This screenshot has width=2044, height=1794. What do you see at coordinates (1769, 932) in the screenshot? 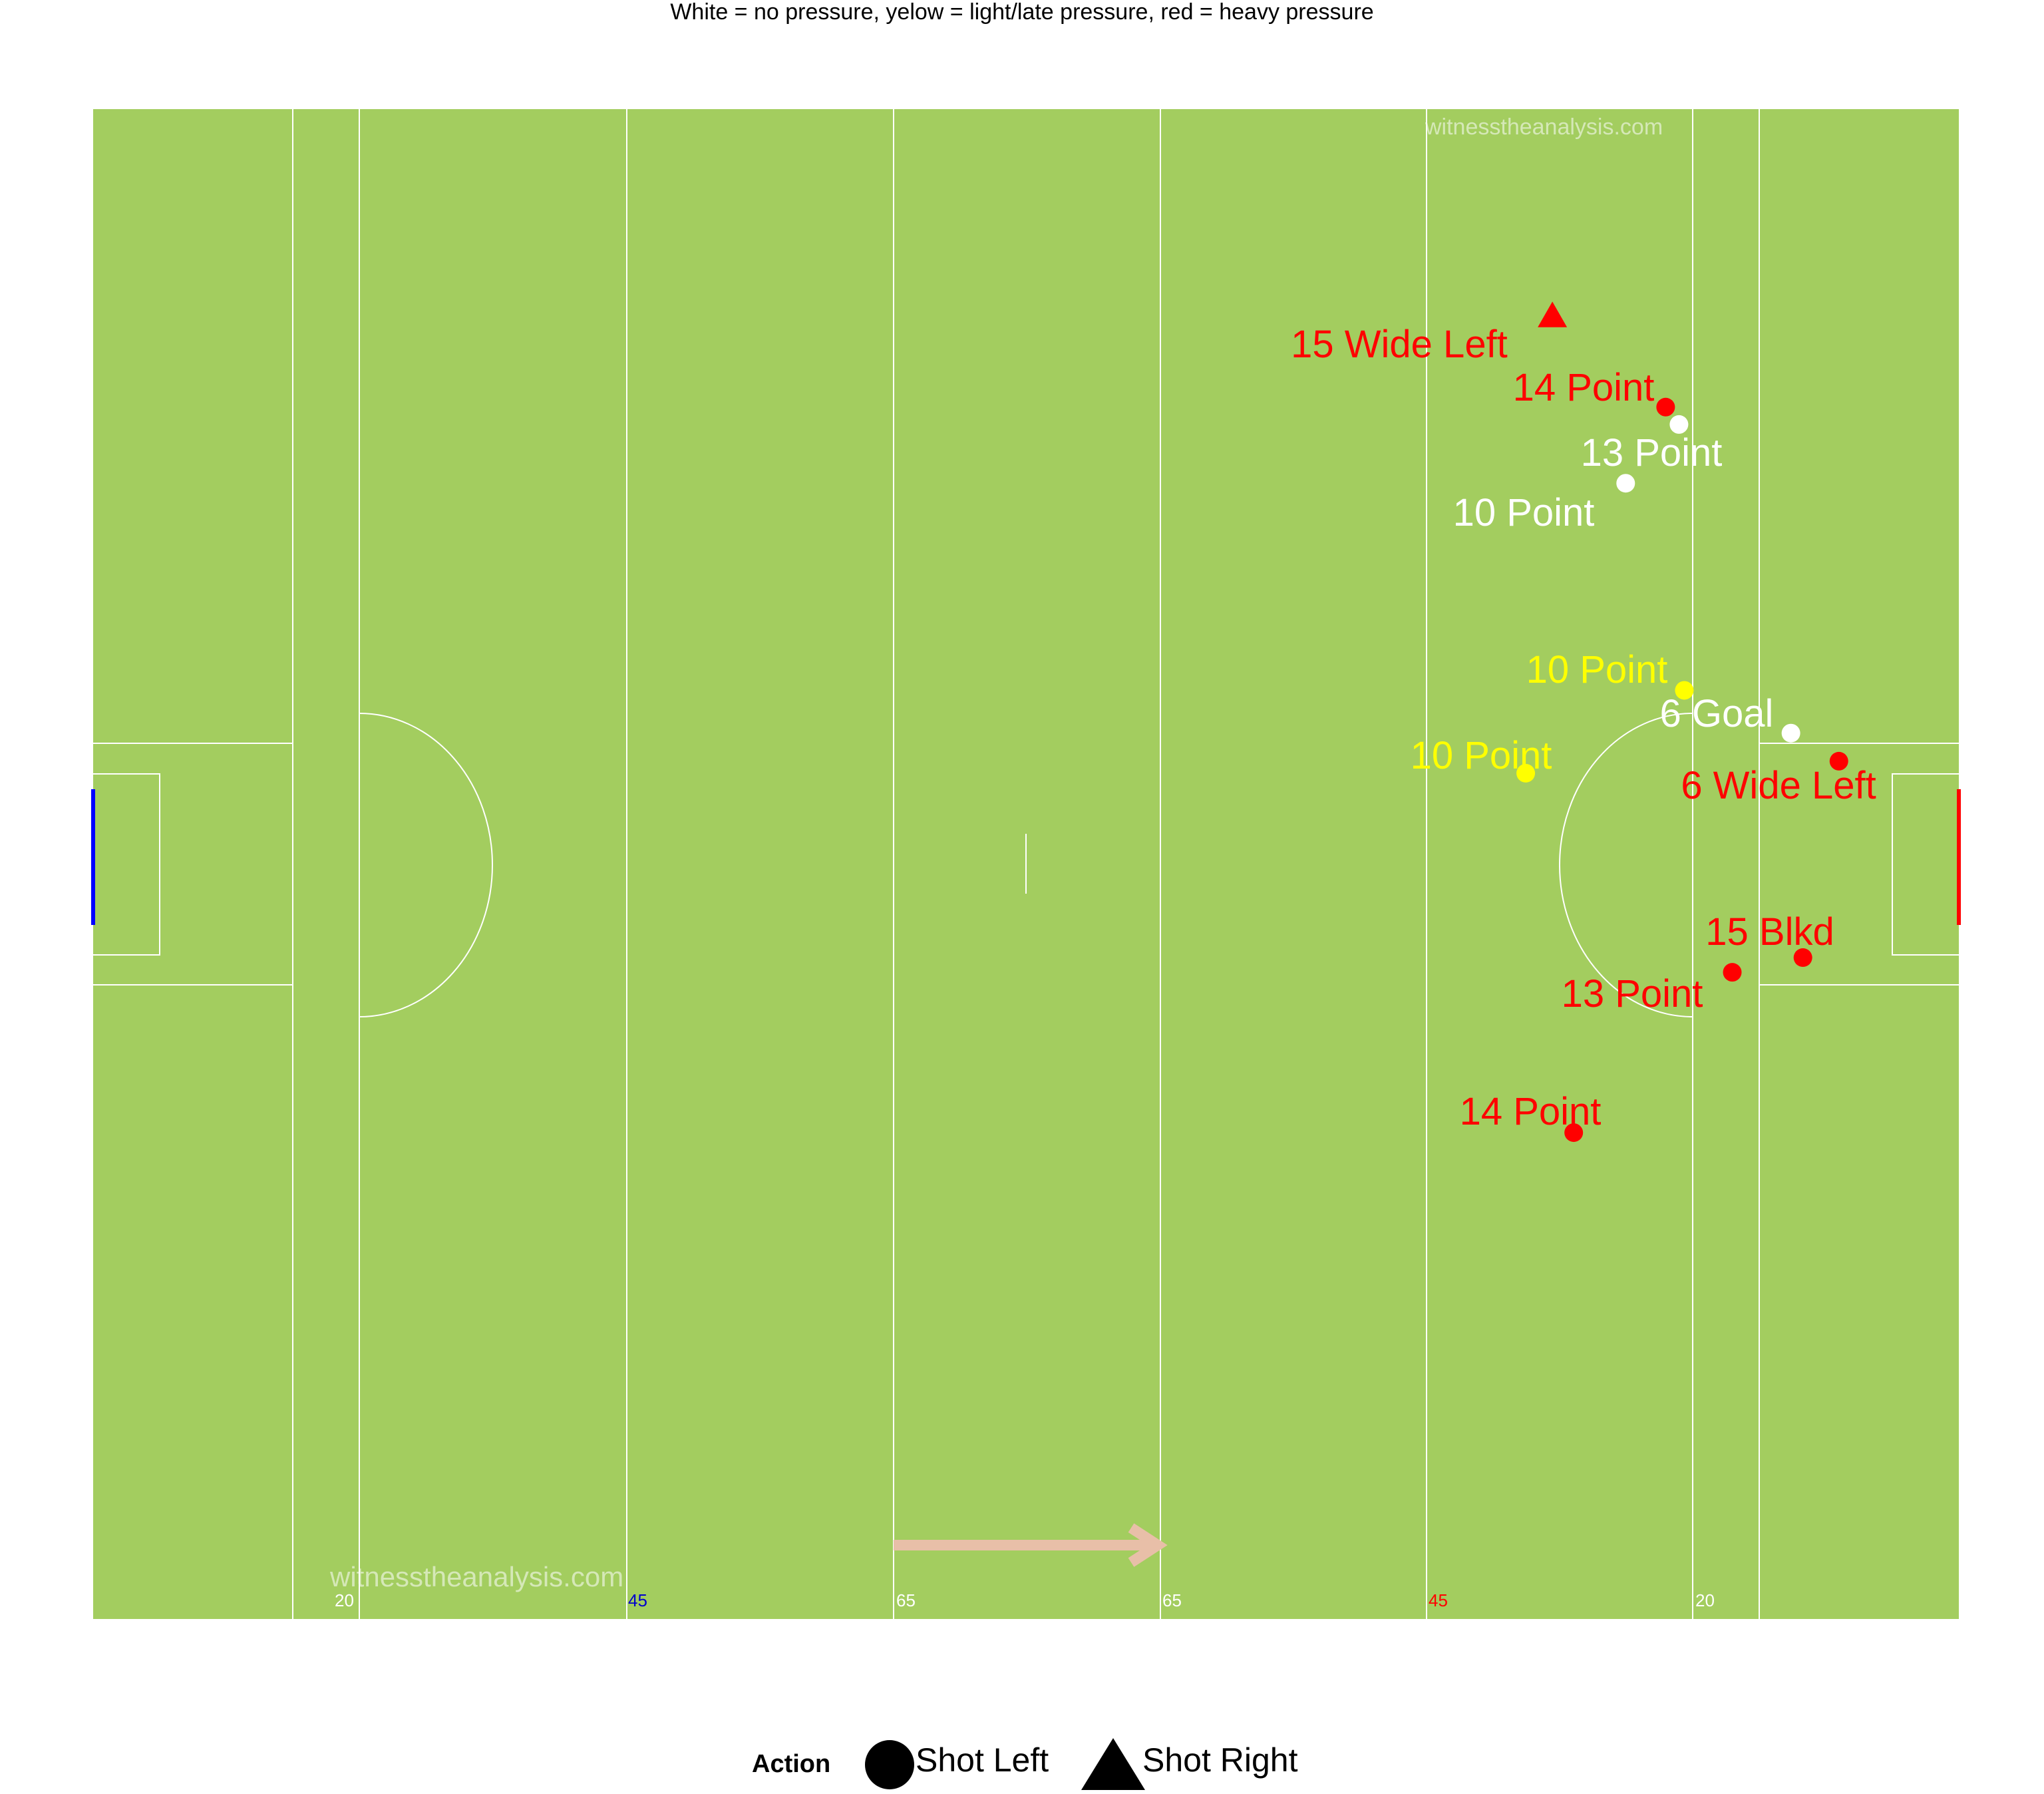
I see `shot-label: 15 Blkd` at bounding box center [1769, 932].